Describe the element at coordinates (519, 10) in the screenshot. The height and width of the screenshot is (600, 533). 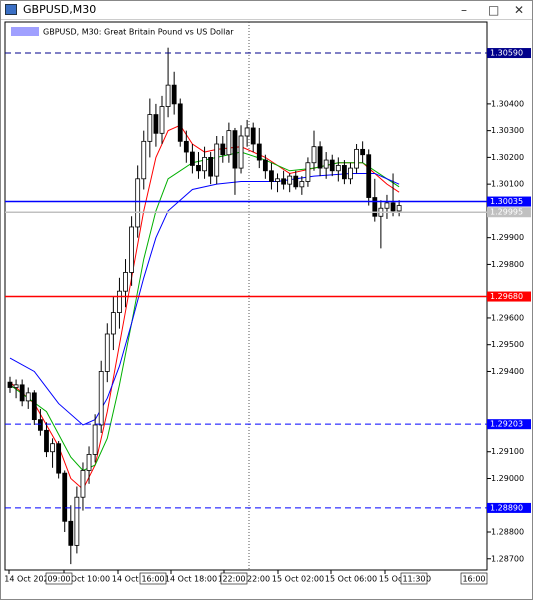
I see `close-button: ✕` at that location.